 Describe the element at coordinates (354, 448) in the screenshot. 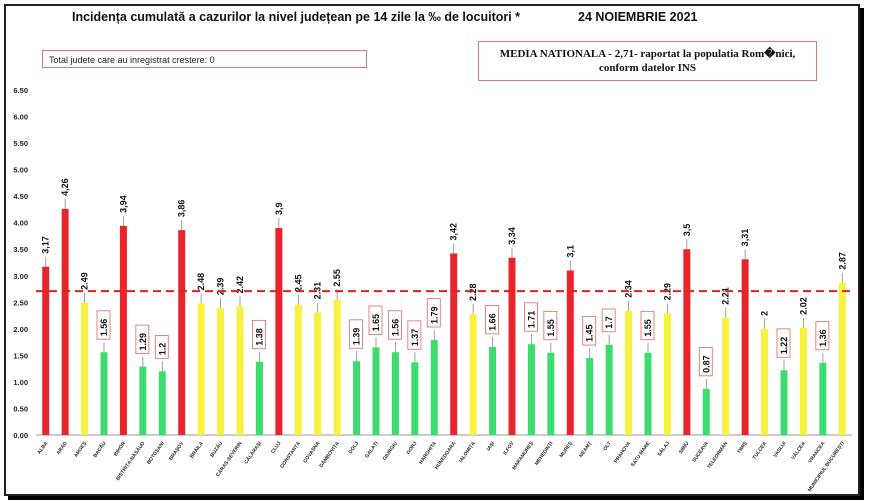

I see `category-label: DOLJ` at that location.